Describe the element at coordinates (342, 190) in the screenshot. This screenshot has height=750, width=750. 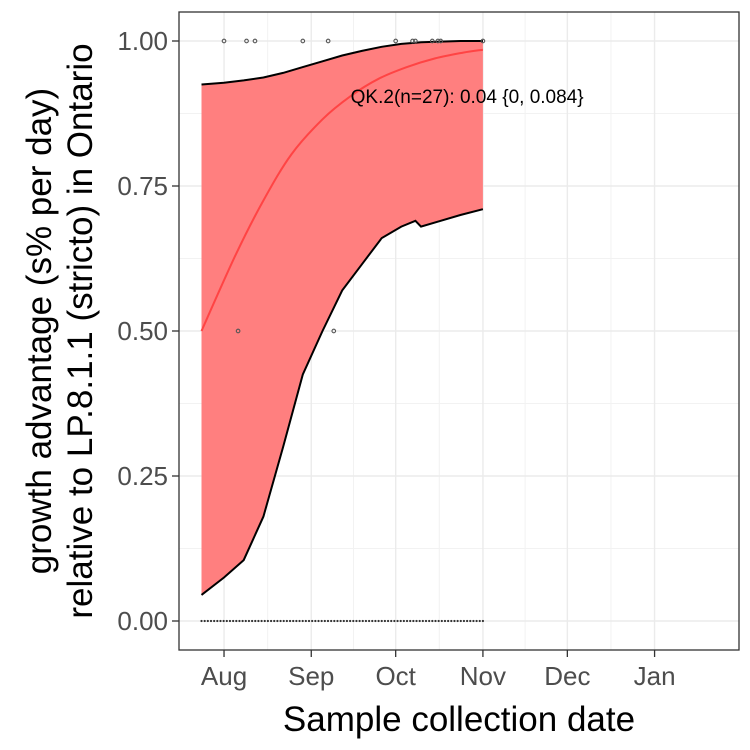
I see `fitted-growth-line` at that location.